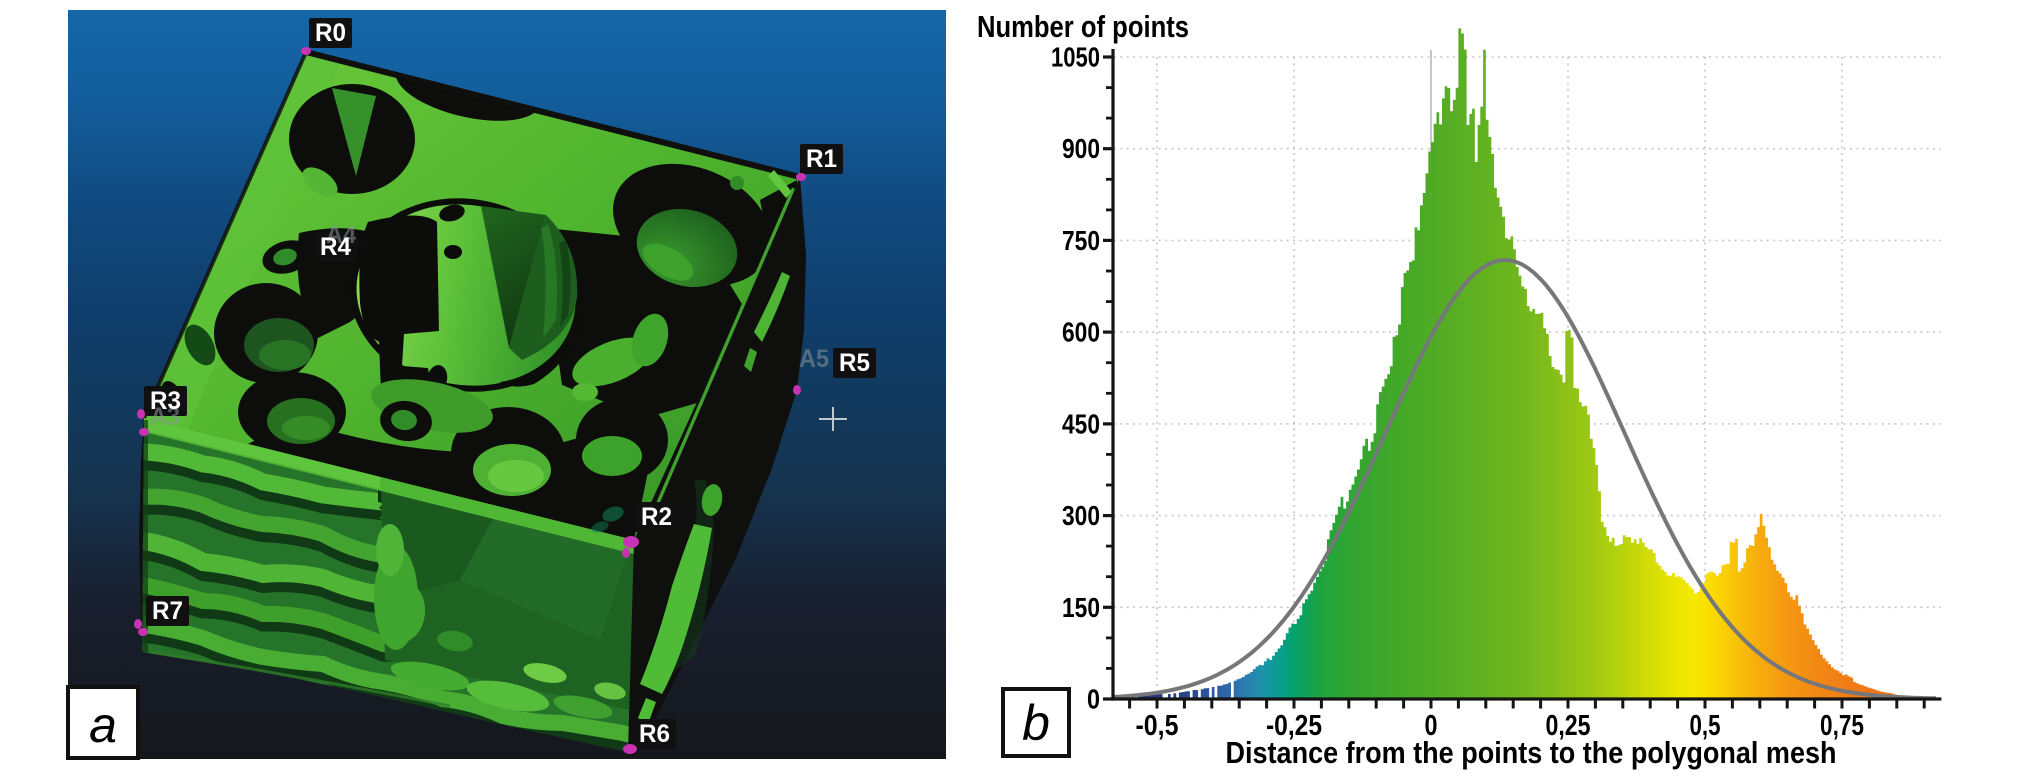 This screenshot has height=783, width=2020. I want to click on svg-text: b, so click(1036, 723).